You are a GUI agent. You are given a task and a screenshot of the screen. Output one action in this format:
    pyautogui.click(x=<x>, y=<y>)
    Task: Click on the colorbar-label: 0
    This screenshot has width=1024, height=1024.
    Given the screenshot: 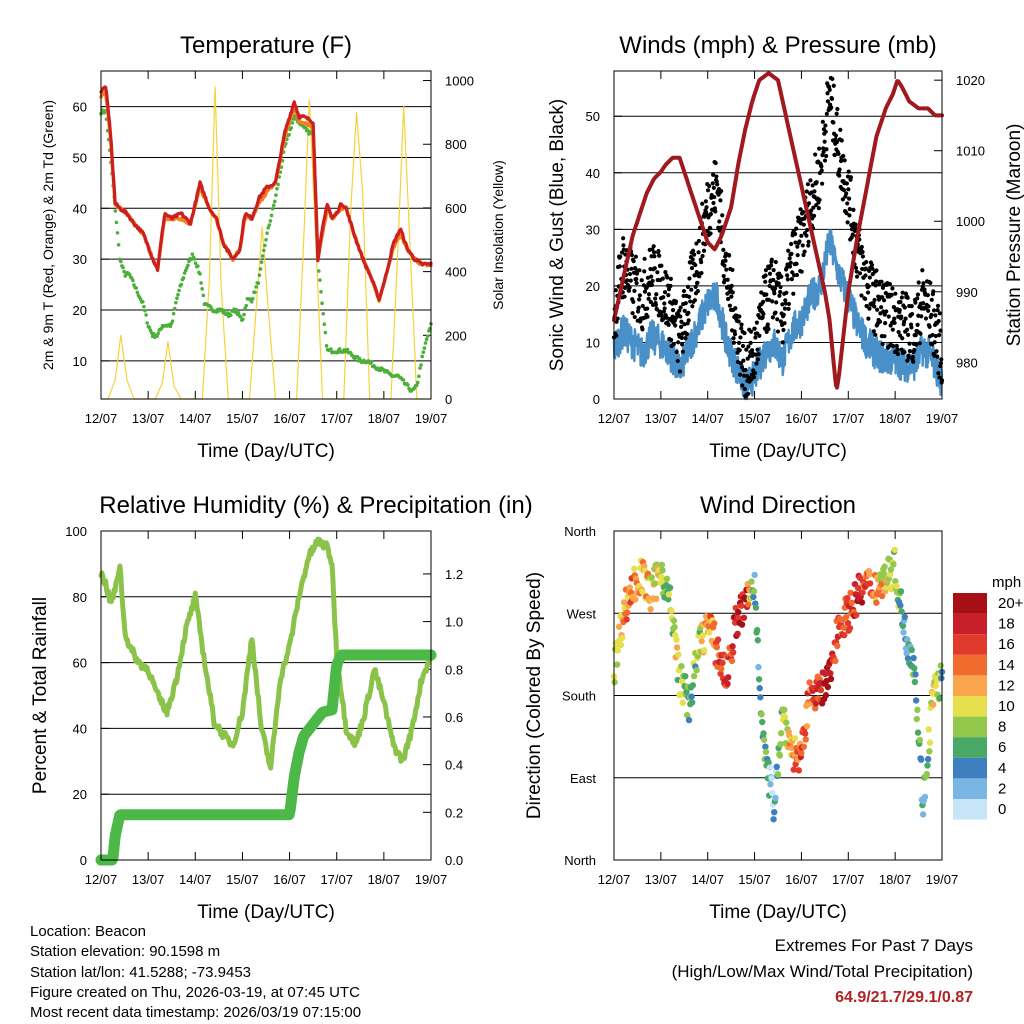 What is the action you would take?
    pyautogui.click(x=1002, y=809)
    